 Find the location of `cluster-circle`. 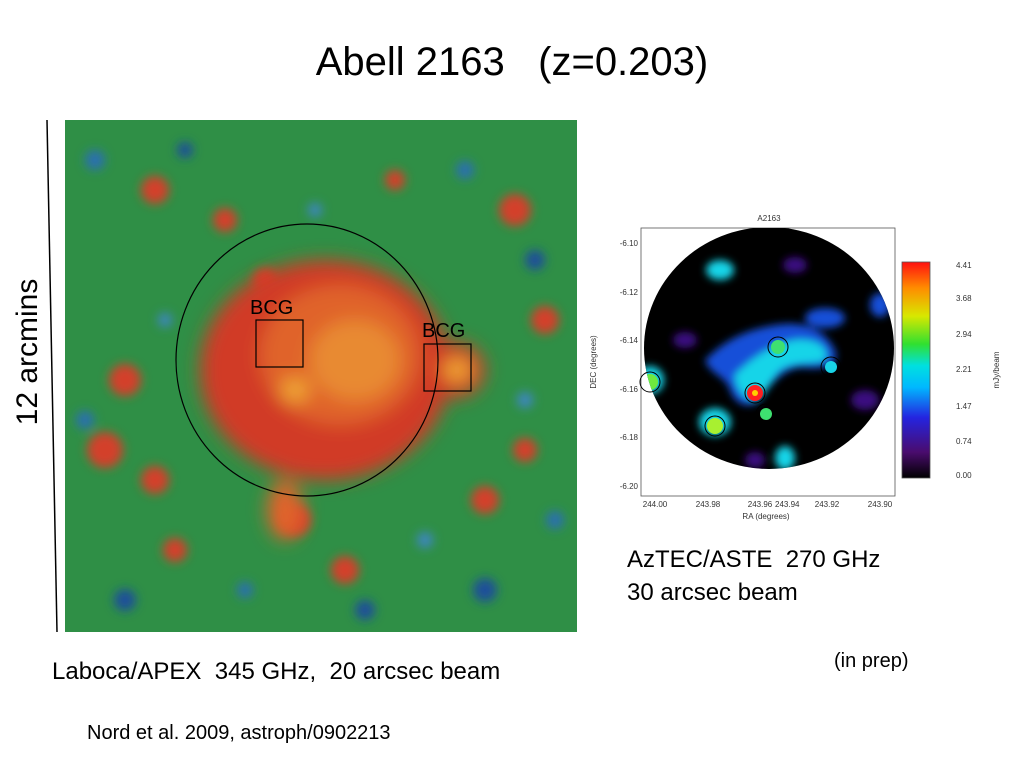

cluster-circle is located at coordinates (307, 360).